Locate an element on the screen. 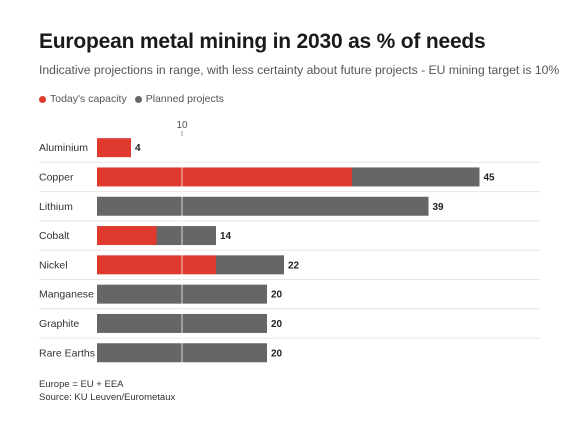 The width and height of the screenshot is (578, 435). legend-label-today: Today's capacity is located at coordinates (88, 99).